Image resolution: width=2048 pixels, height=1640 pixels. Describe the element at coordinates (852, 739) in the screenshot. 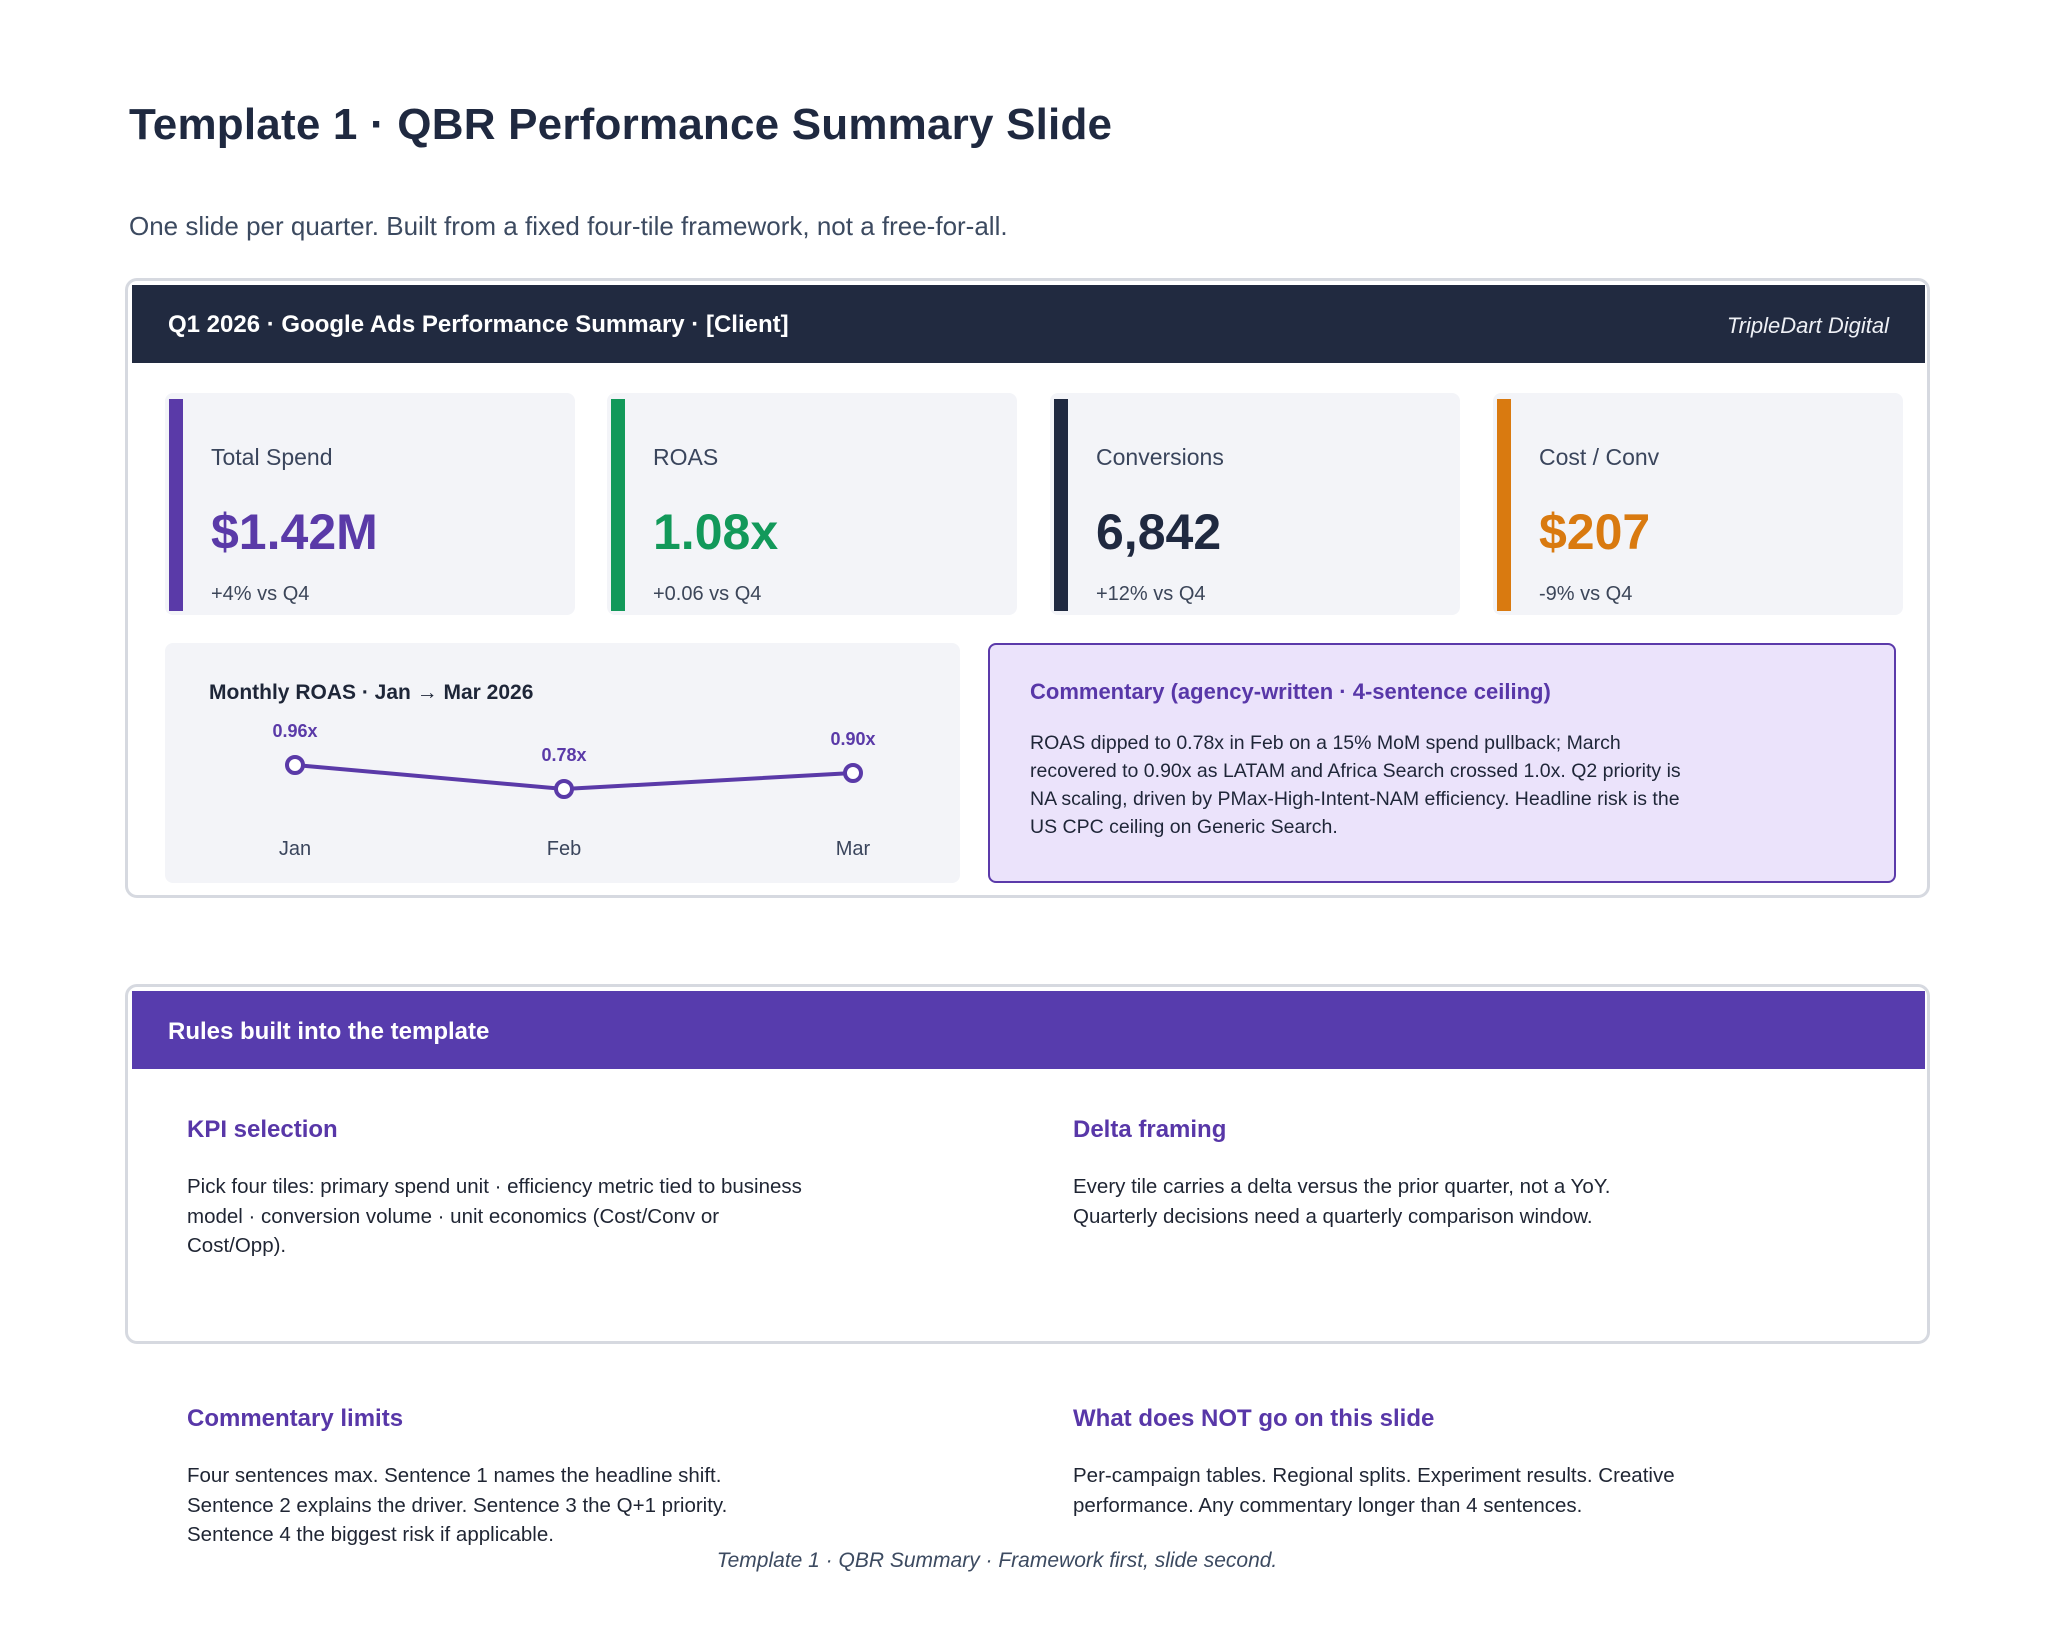

I see `roas-data-label: 0.90x` at that location.